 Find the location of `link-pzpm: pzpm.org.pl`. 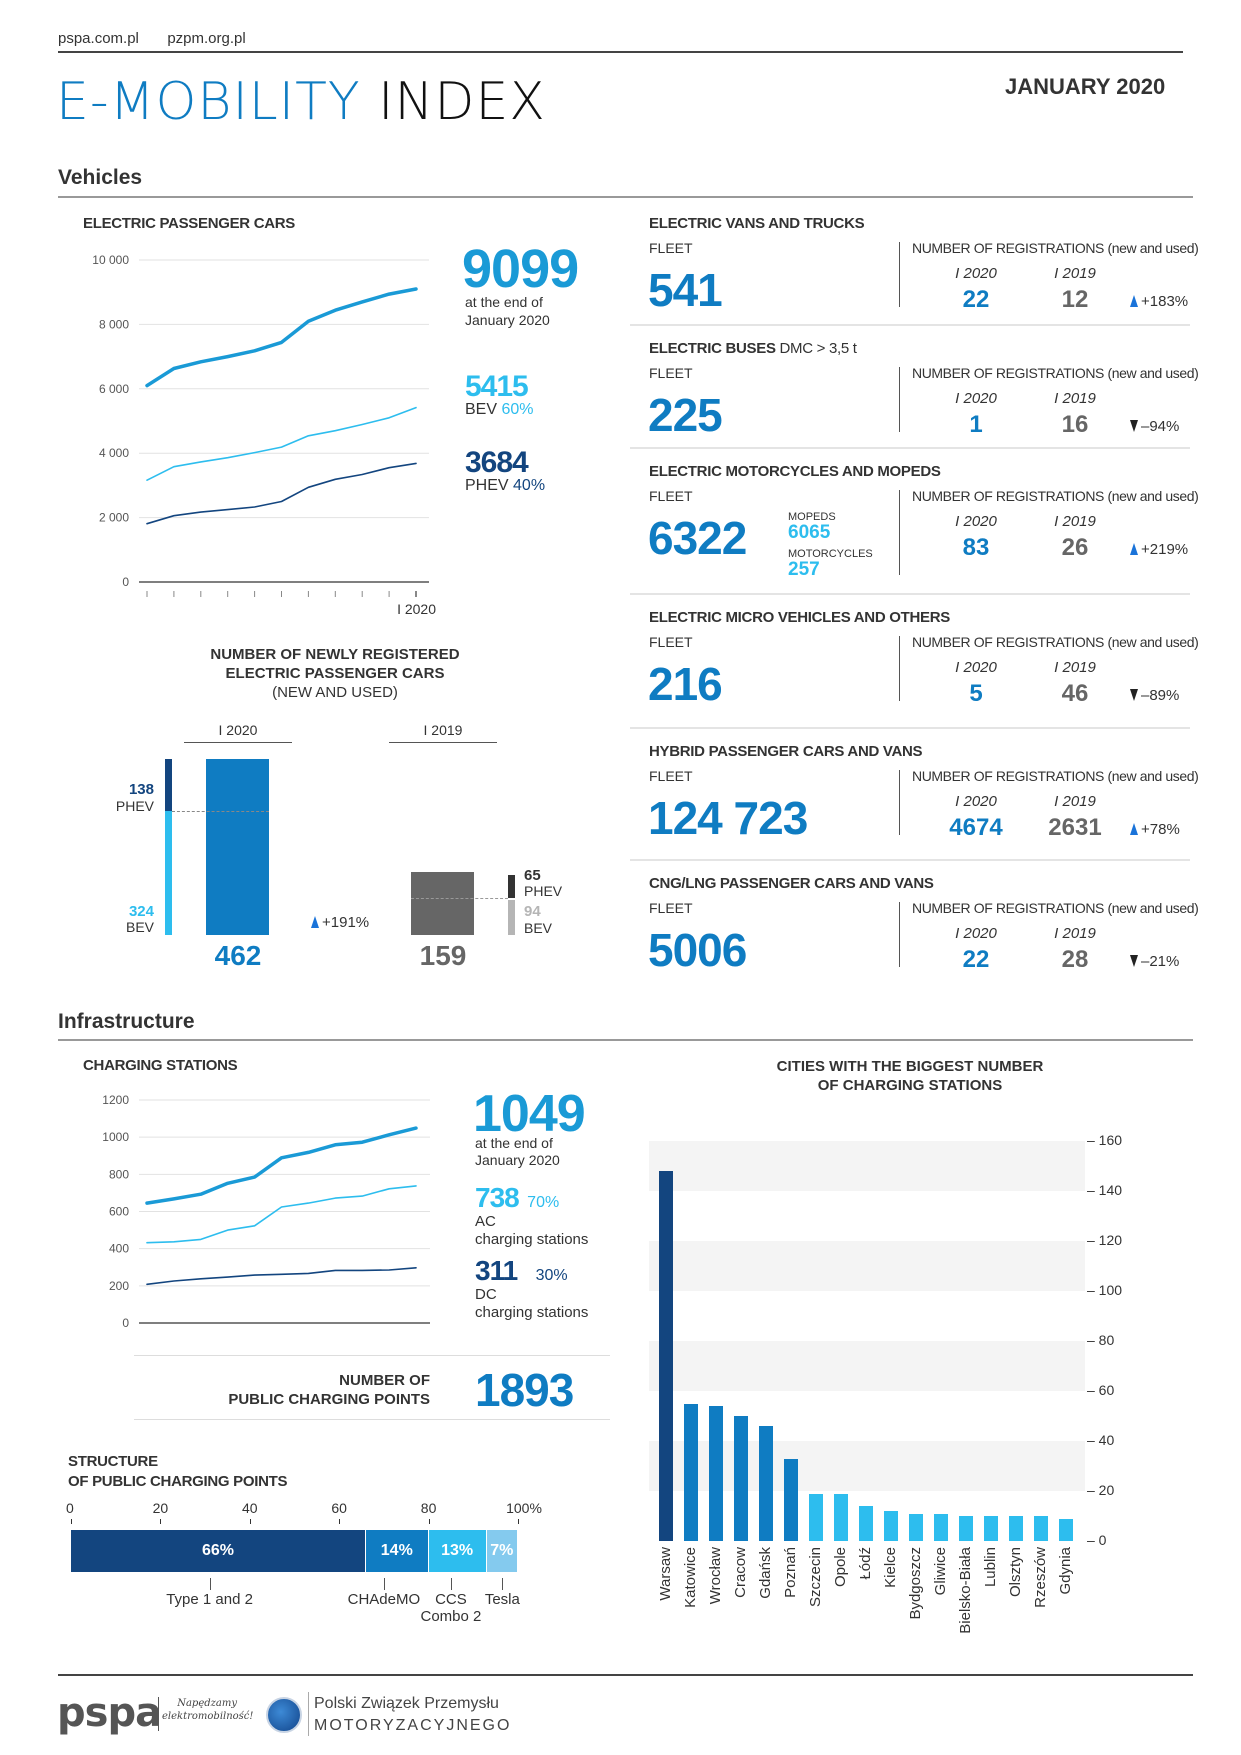

link-pzpm: pzpm.org.pl is located at coordinates (206, 38).